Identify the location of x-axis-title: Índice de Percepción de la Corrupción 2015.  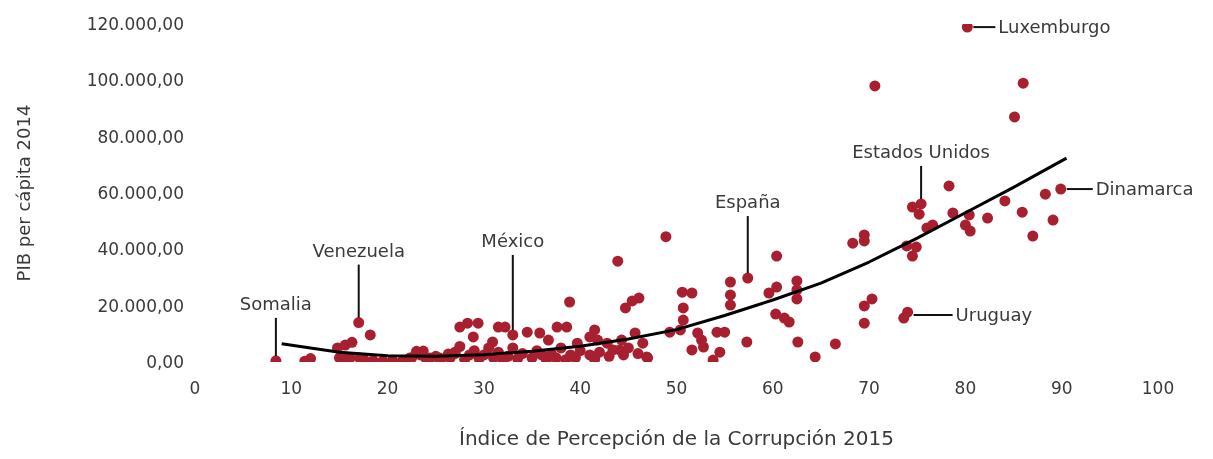
(676, 438).